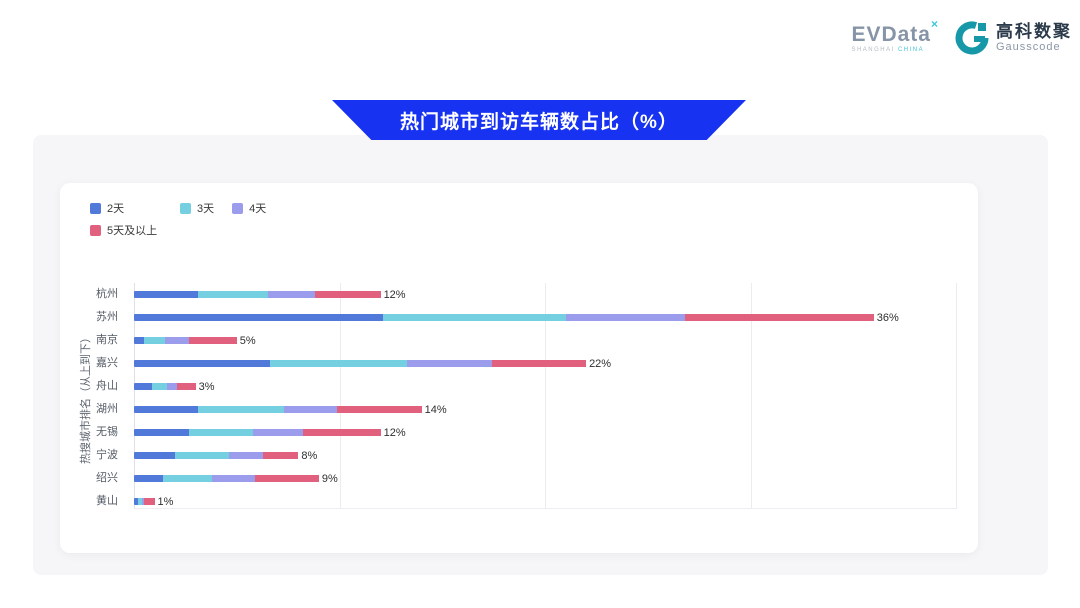 The height and width of the screenshot is (608, 1080). I want to click on y-axis-label-嘉兴: 嘉兴, so click(107, 363).